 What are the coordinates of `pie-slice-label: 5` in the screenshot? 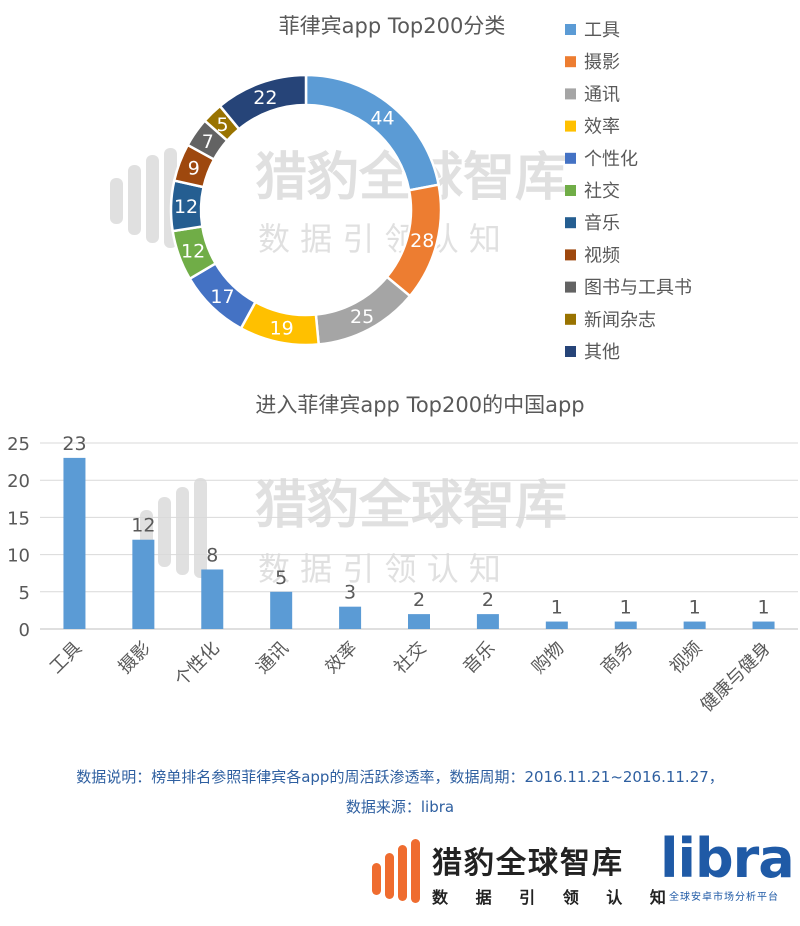 It's located at (222, 125).